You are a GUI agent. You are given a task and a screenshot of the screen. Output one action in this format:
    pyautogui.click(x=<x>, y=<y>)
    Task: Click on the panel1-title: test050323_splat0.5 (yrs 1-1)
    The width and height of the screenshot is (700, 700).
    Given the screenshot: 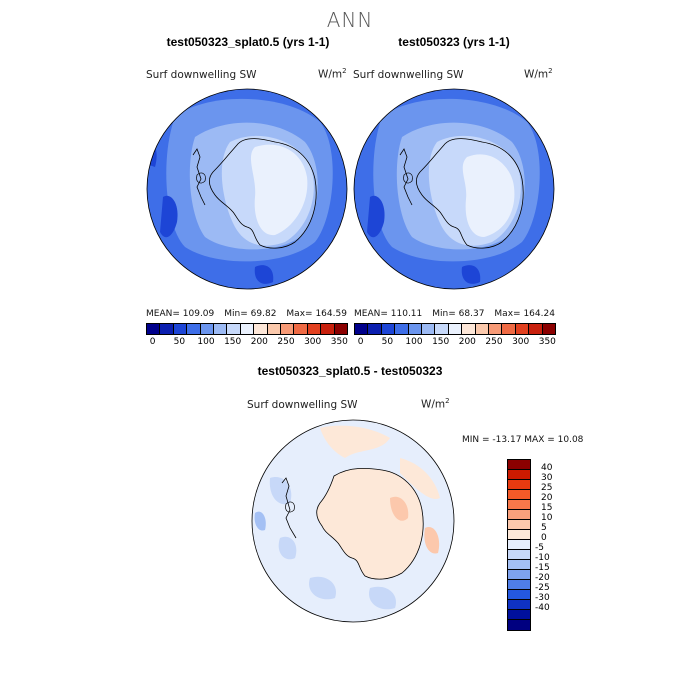 What is the action you would take?
    pyautogui.click(x=248, y=42)
    